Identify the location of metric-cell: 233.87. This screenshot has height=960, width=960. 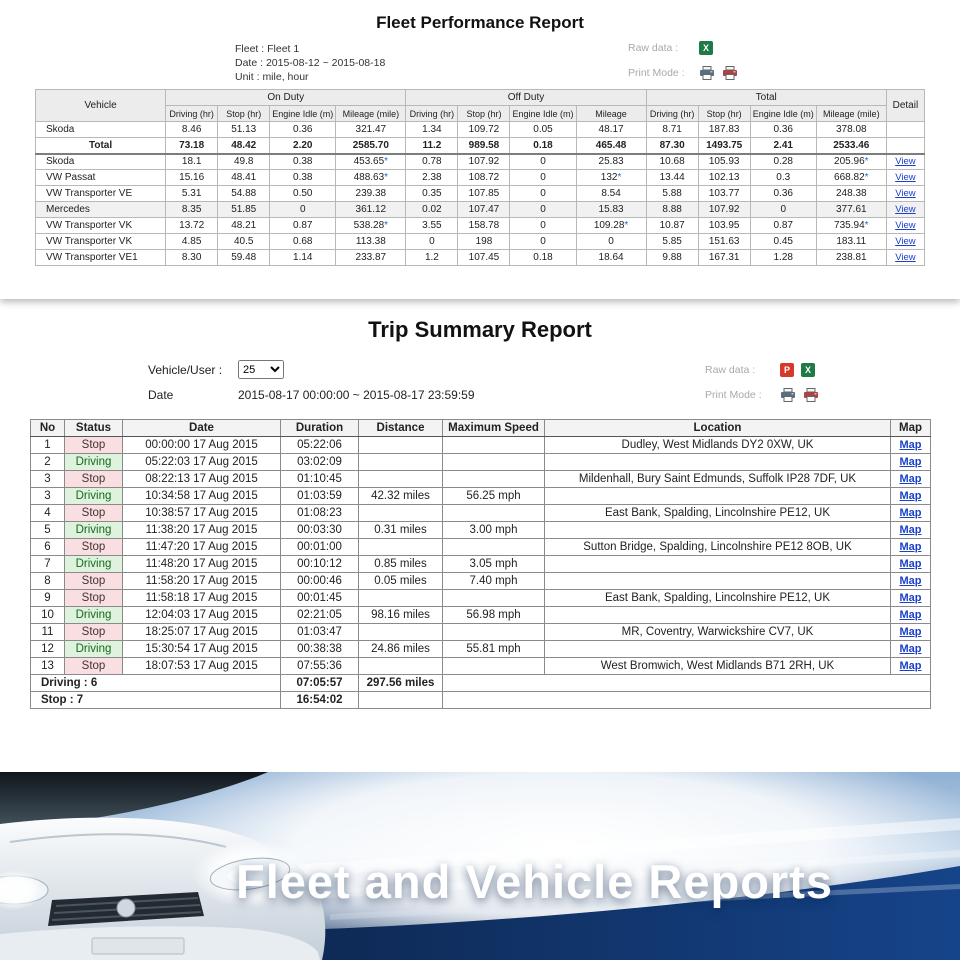
(371, 257).